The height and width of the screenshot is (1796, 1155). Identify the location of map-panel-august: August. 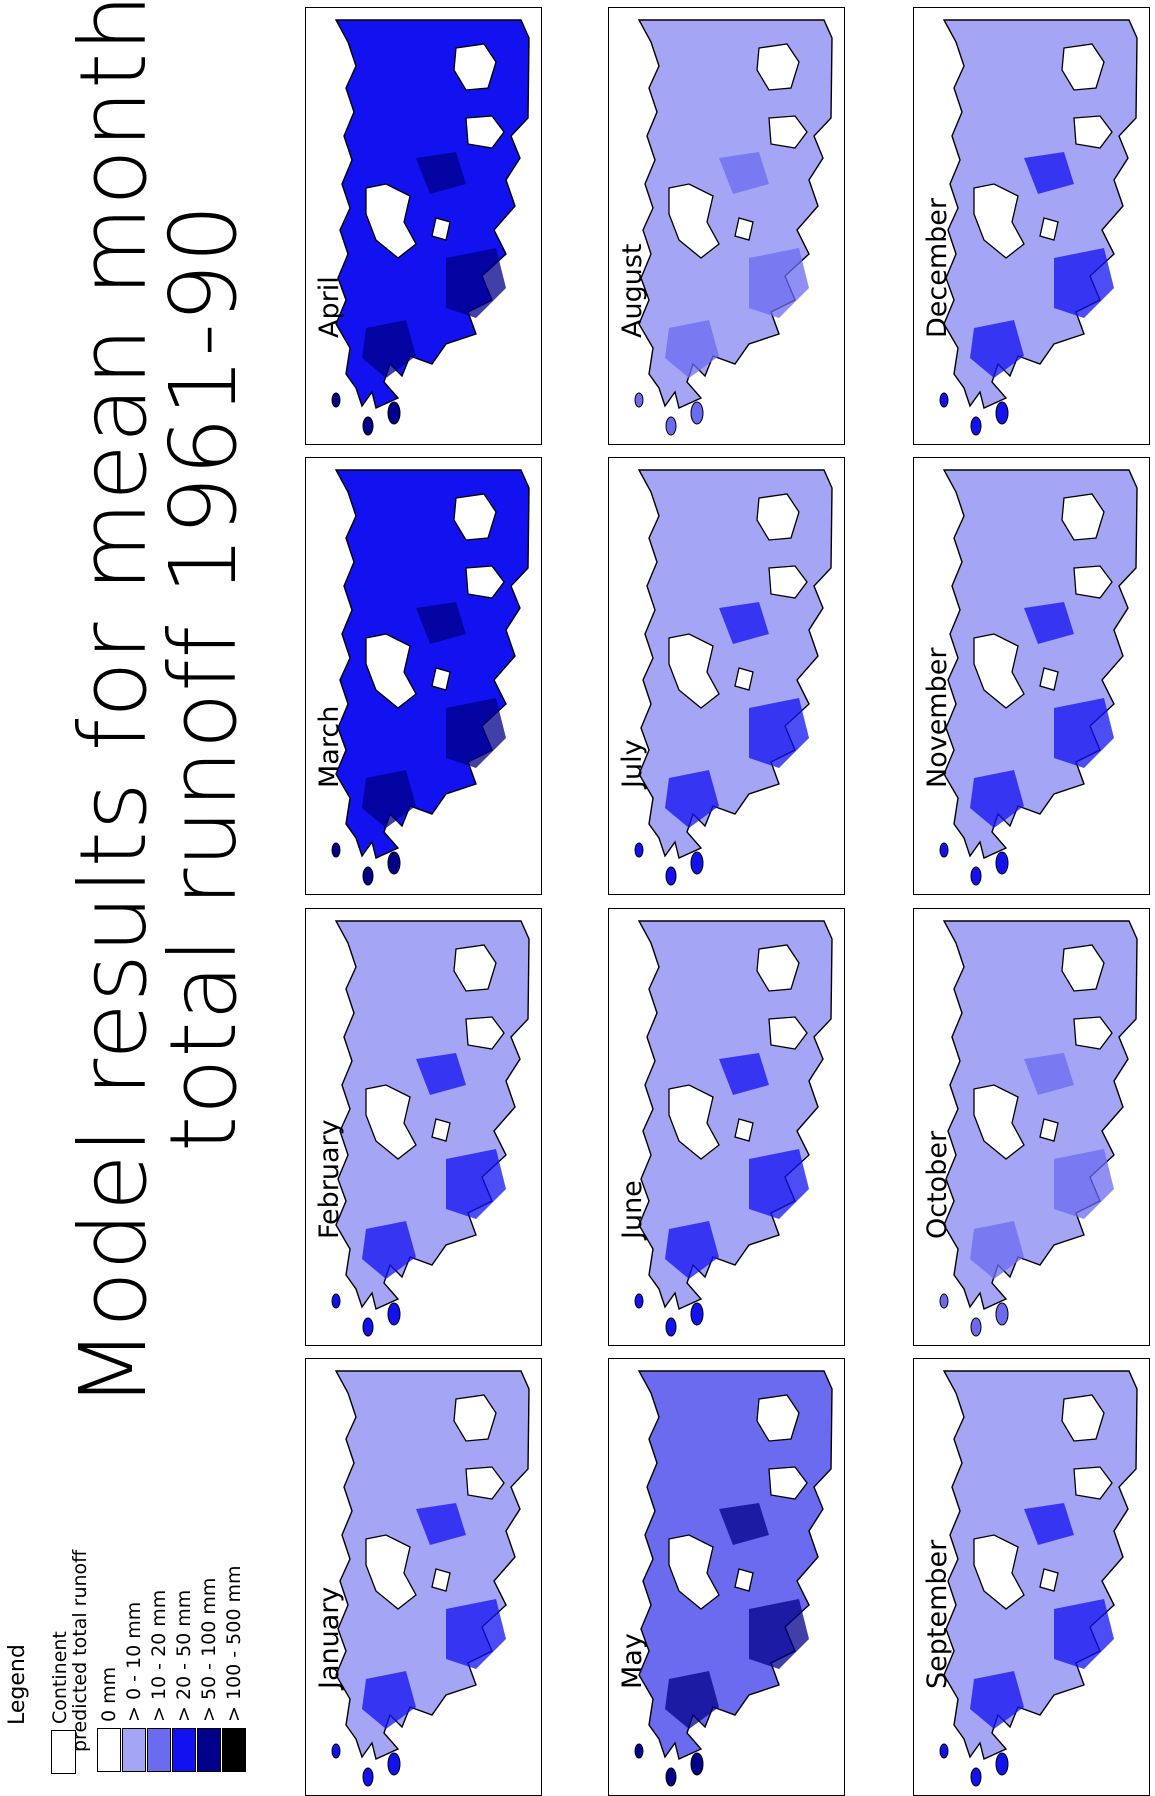
(726, 226).